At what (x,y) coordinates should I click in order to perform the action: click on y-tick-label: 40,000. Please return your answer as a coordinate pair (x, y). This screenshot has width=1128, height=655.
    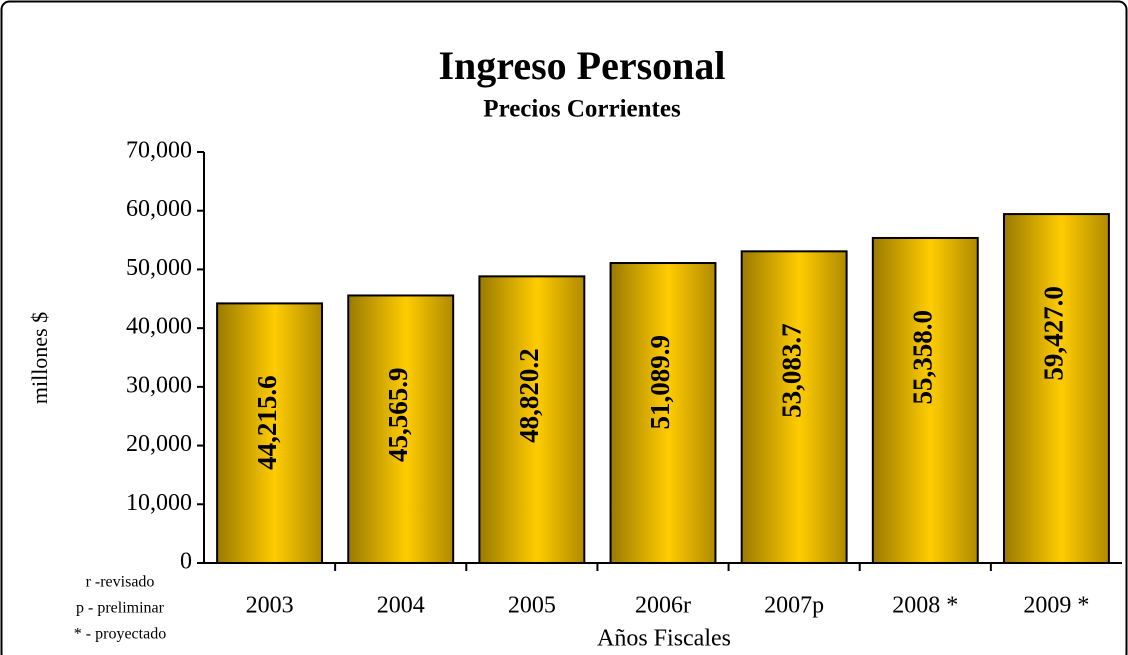
    Looking at the image, I should click on (159, 327).